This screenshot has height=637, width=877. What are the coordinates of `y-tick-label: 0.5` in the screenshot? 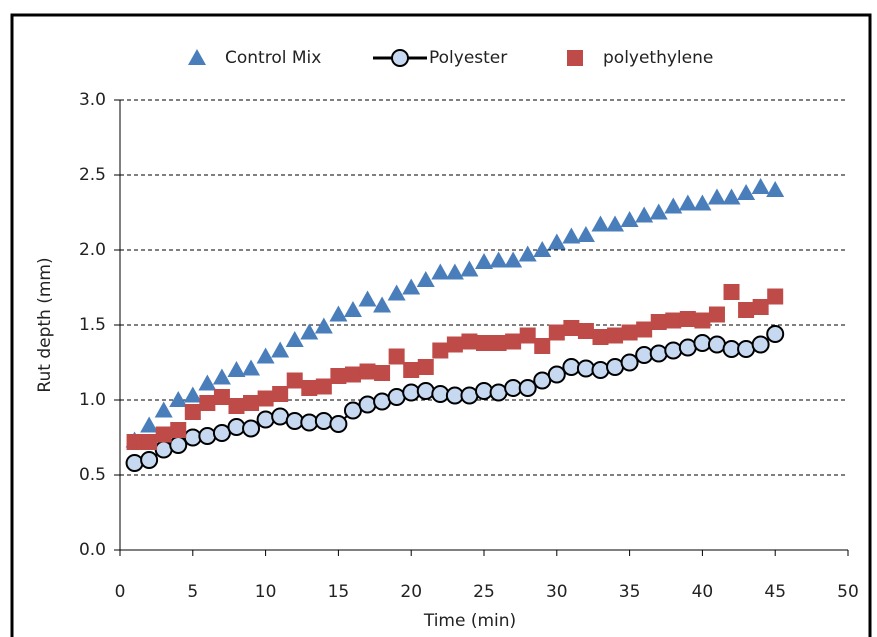 It's located at (92, 475).